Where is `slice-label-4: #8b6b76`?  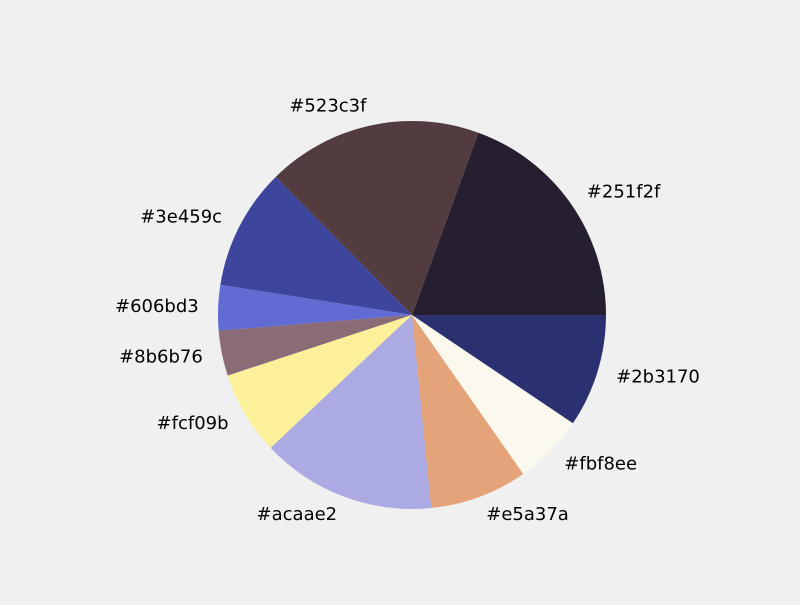
slice-label-4: #8b6b76 is located at coordinates (161, 356).